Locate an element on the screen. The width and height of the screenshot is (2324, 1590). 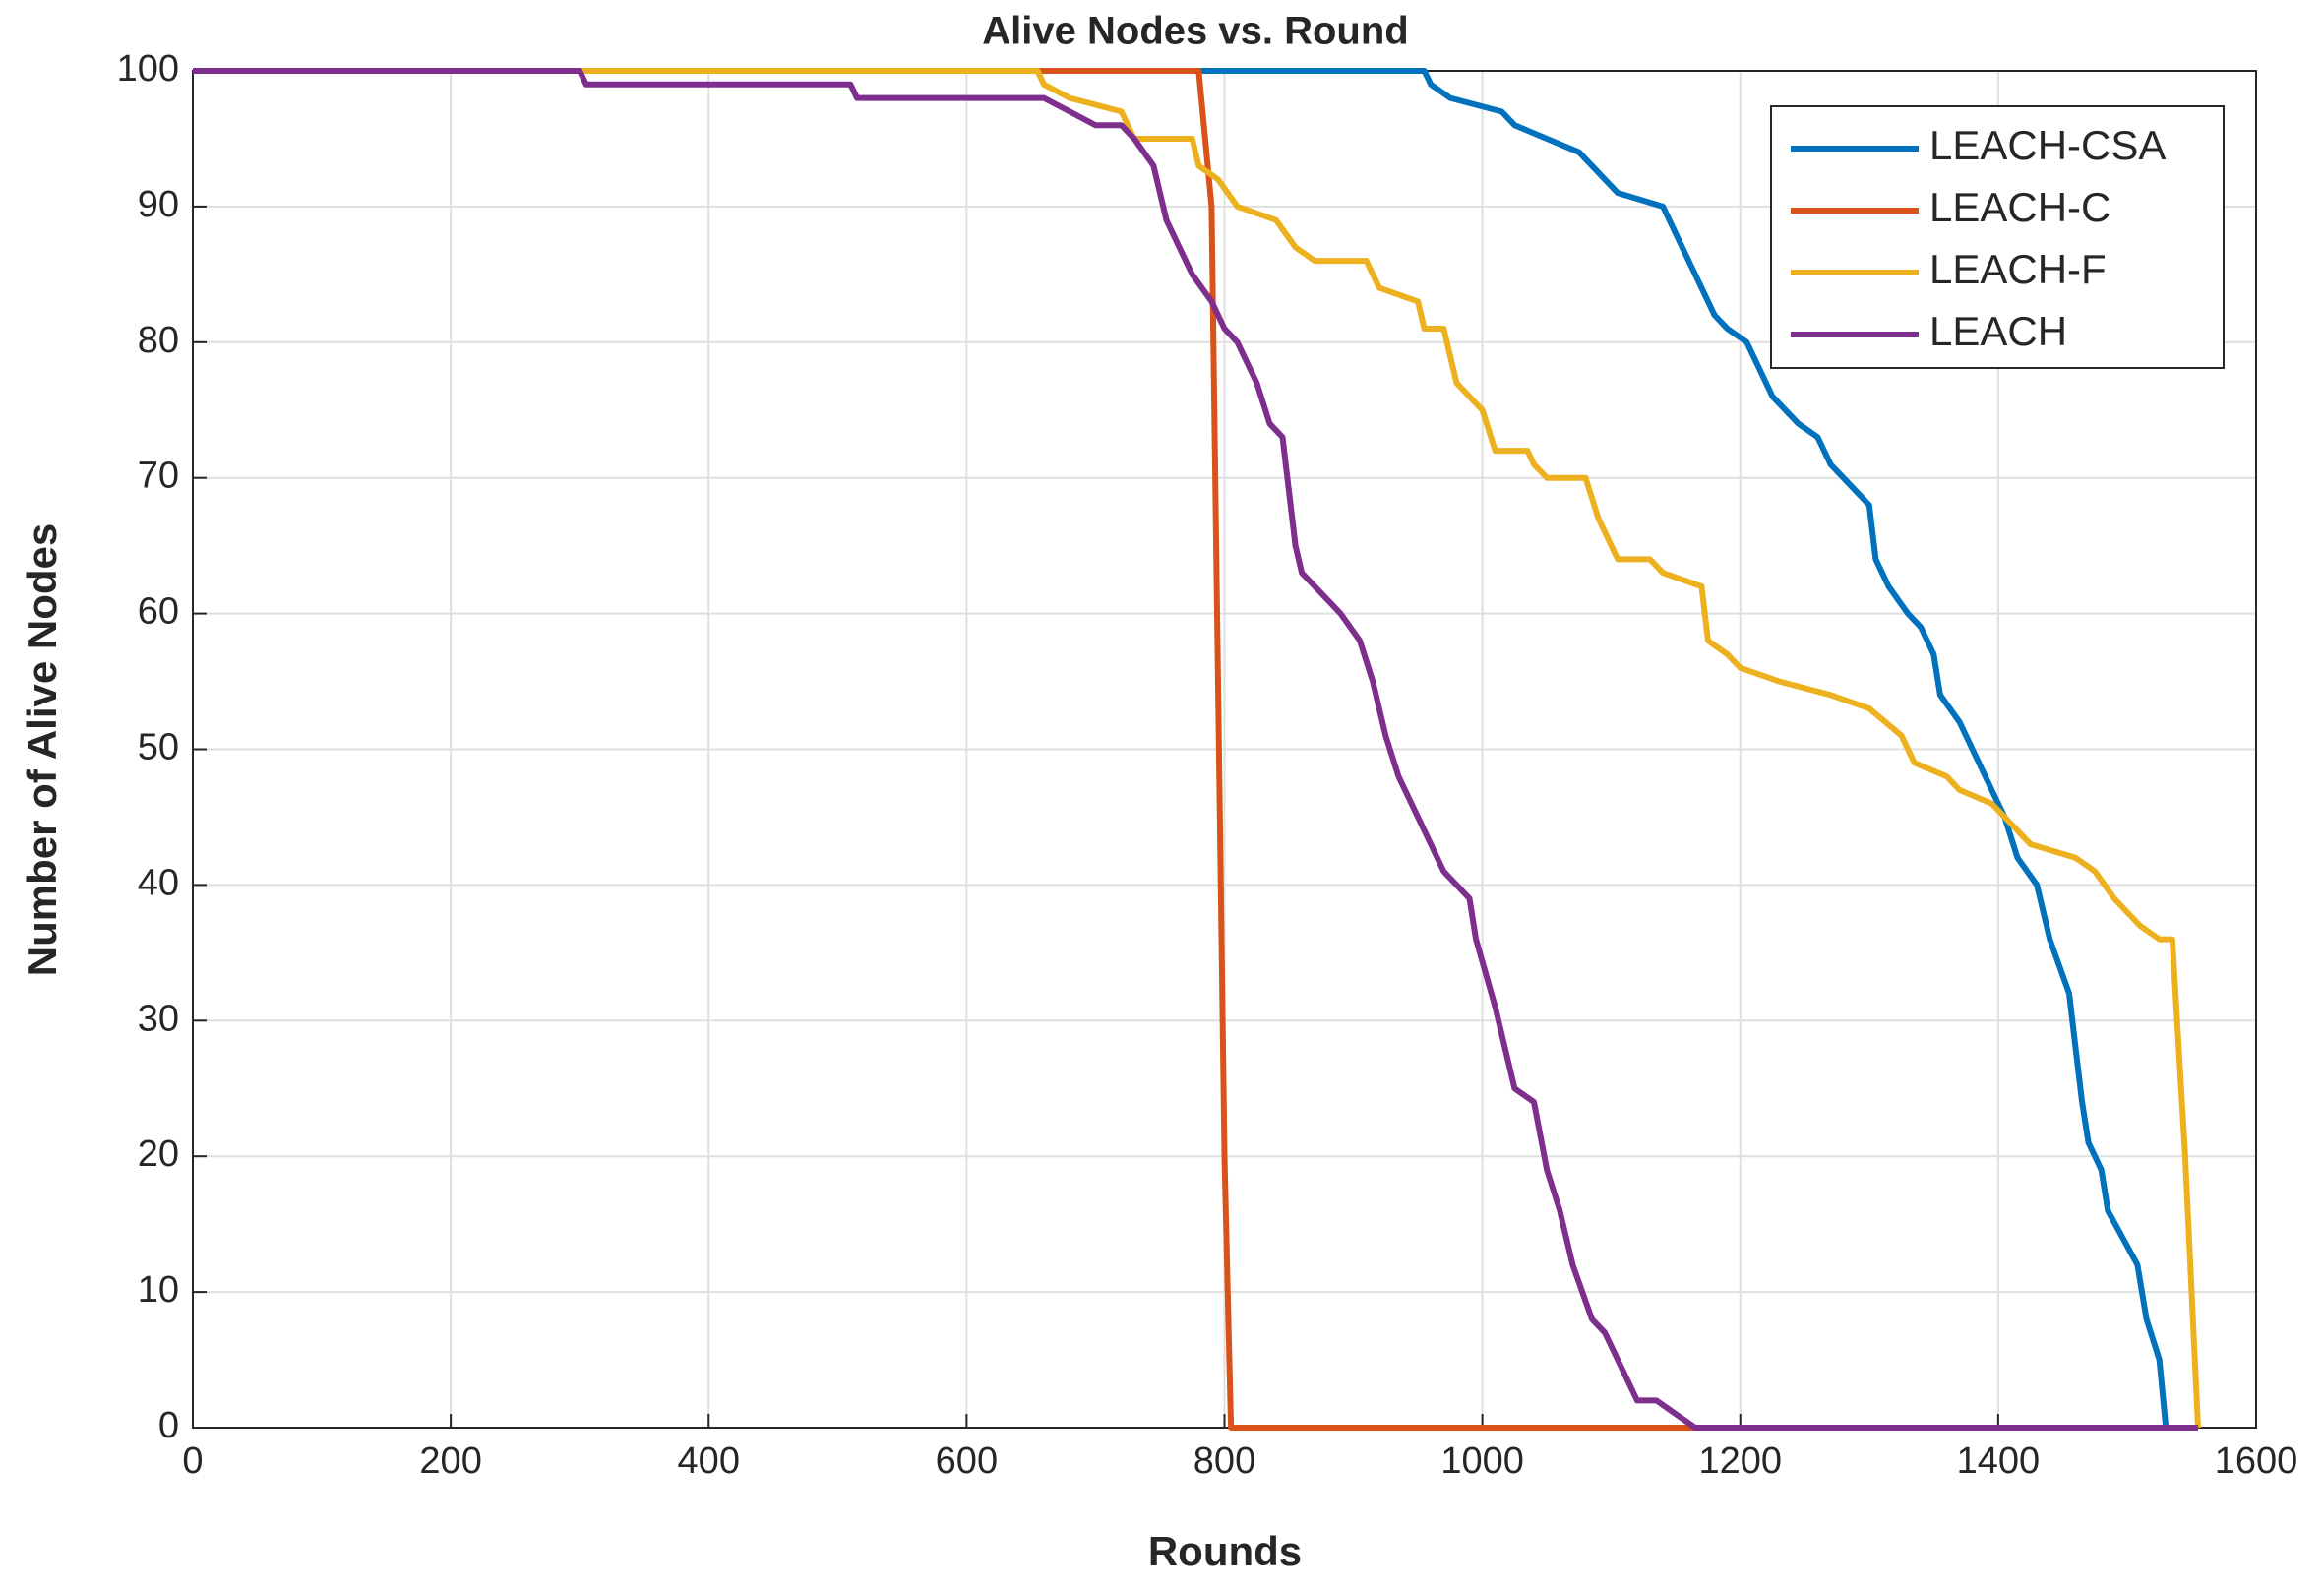
chart-title: Alive Nodes vs. Round is located at coordinates (1195, 31).